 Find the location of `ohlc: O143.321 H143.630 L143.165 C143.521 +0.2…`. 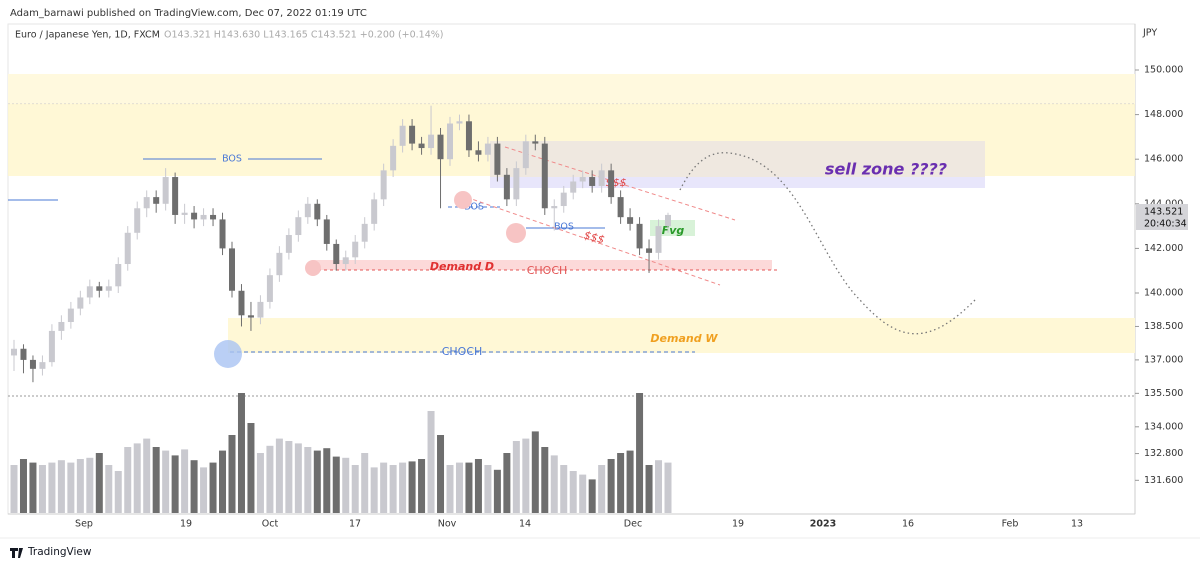

ohlc: O143.321 H143.630 L143.165 C143.521 +0.2… is located at coordinates (304, 35).